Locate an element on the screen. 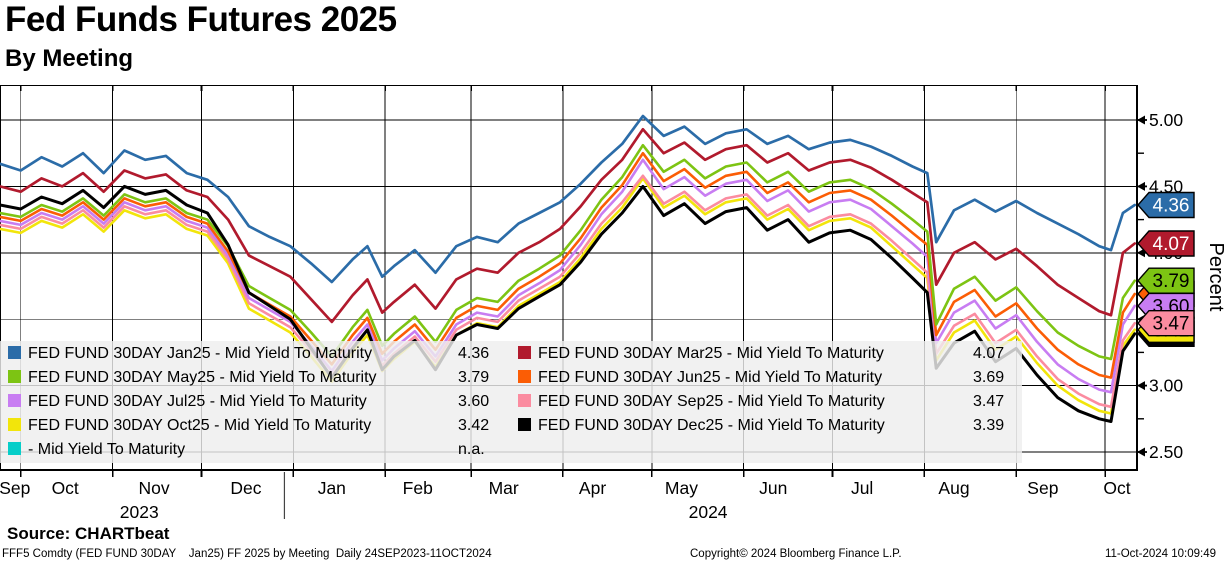 Image resolution: width=1224 pixels, height=566 pixels. price-badge-value: 4.07 is located at coordinates (1171, 244).